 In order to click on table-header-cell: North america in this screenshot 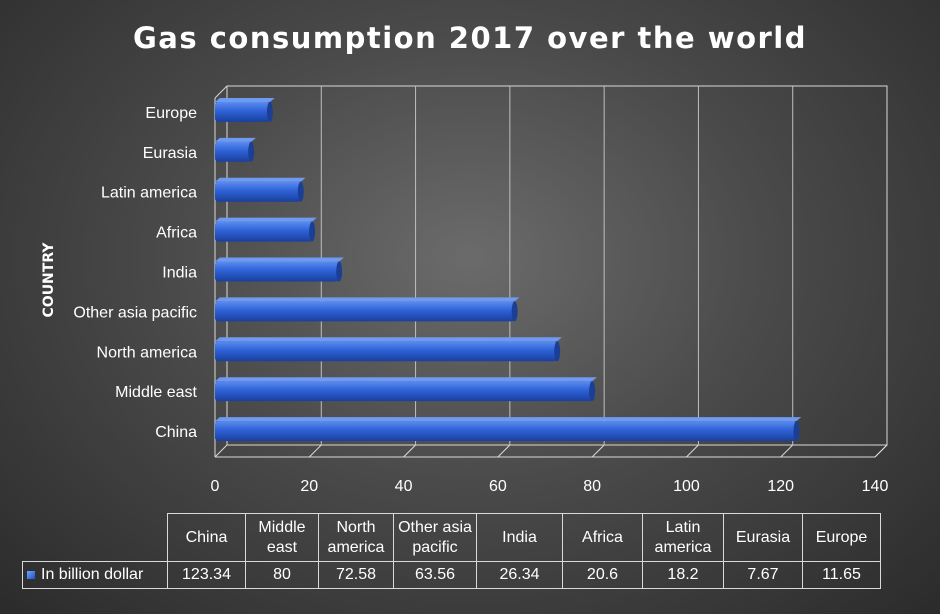, I will do `click(356, 537)`.